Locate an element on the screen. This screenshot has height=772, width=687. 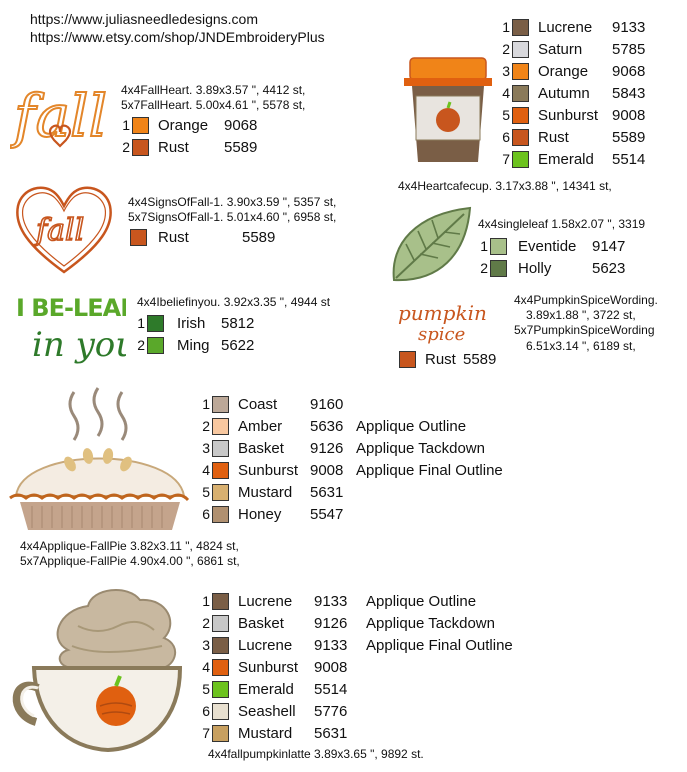
thread-name: Coast is located at coordinates (258, 404).